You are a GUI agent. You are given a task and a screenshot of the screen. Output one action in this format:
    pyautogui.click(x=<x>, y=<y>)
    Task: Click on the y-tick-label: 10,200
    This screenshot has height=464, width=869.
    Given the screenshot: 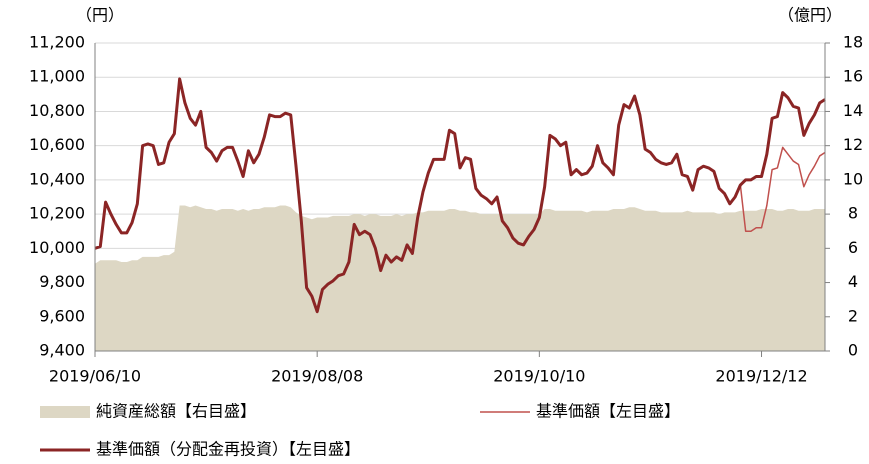 What is the action you would take?
    pyautogui.click(x=57, y=213)
    